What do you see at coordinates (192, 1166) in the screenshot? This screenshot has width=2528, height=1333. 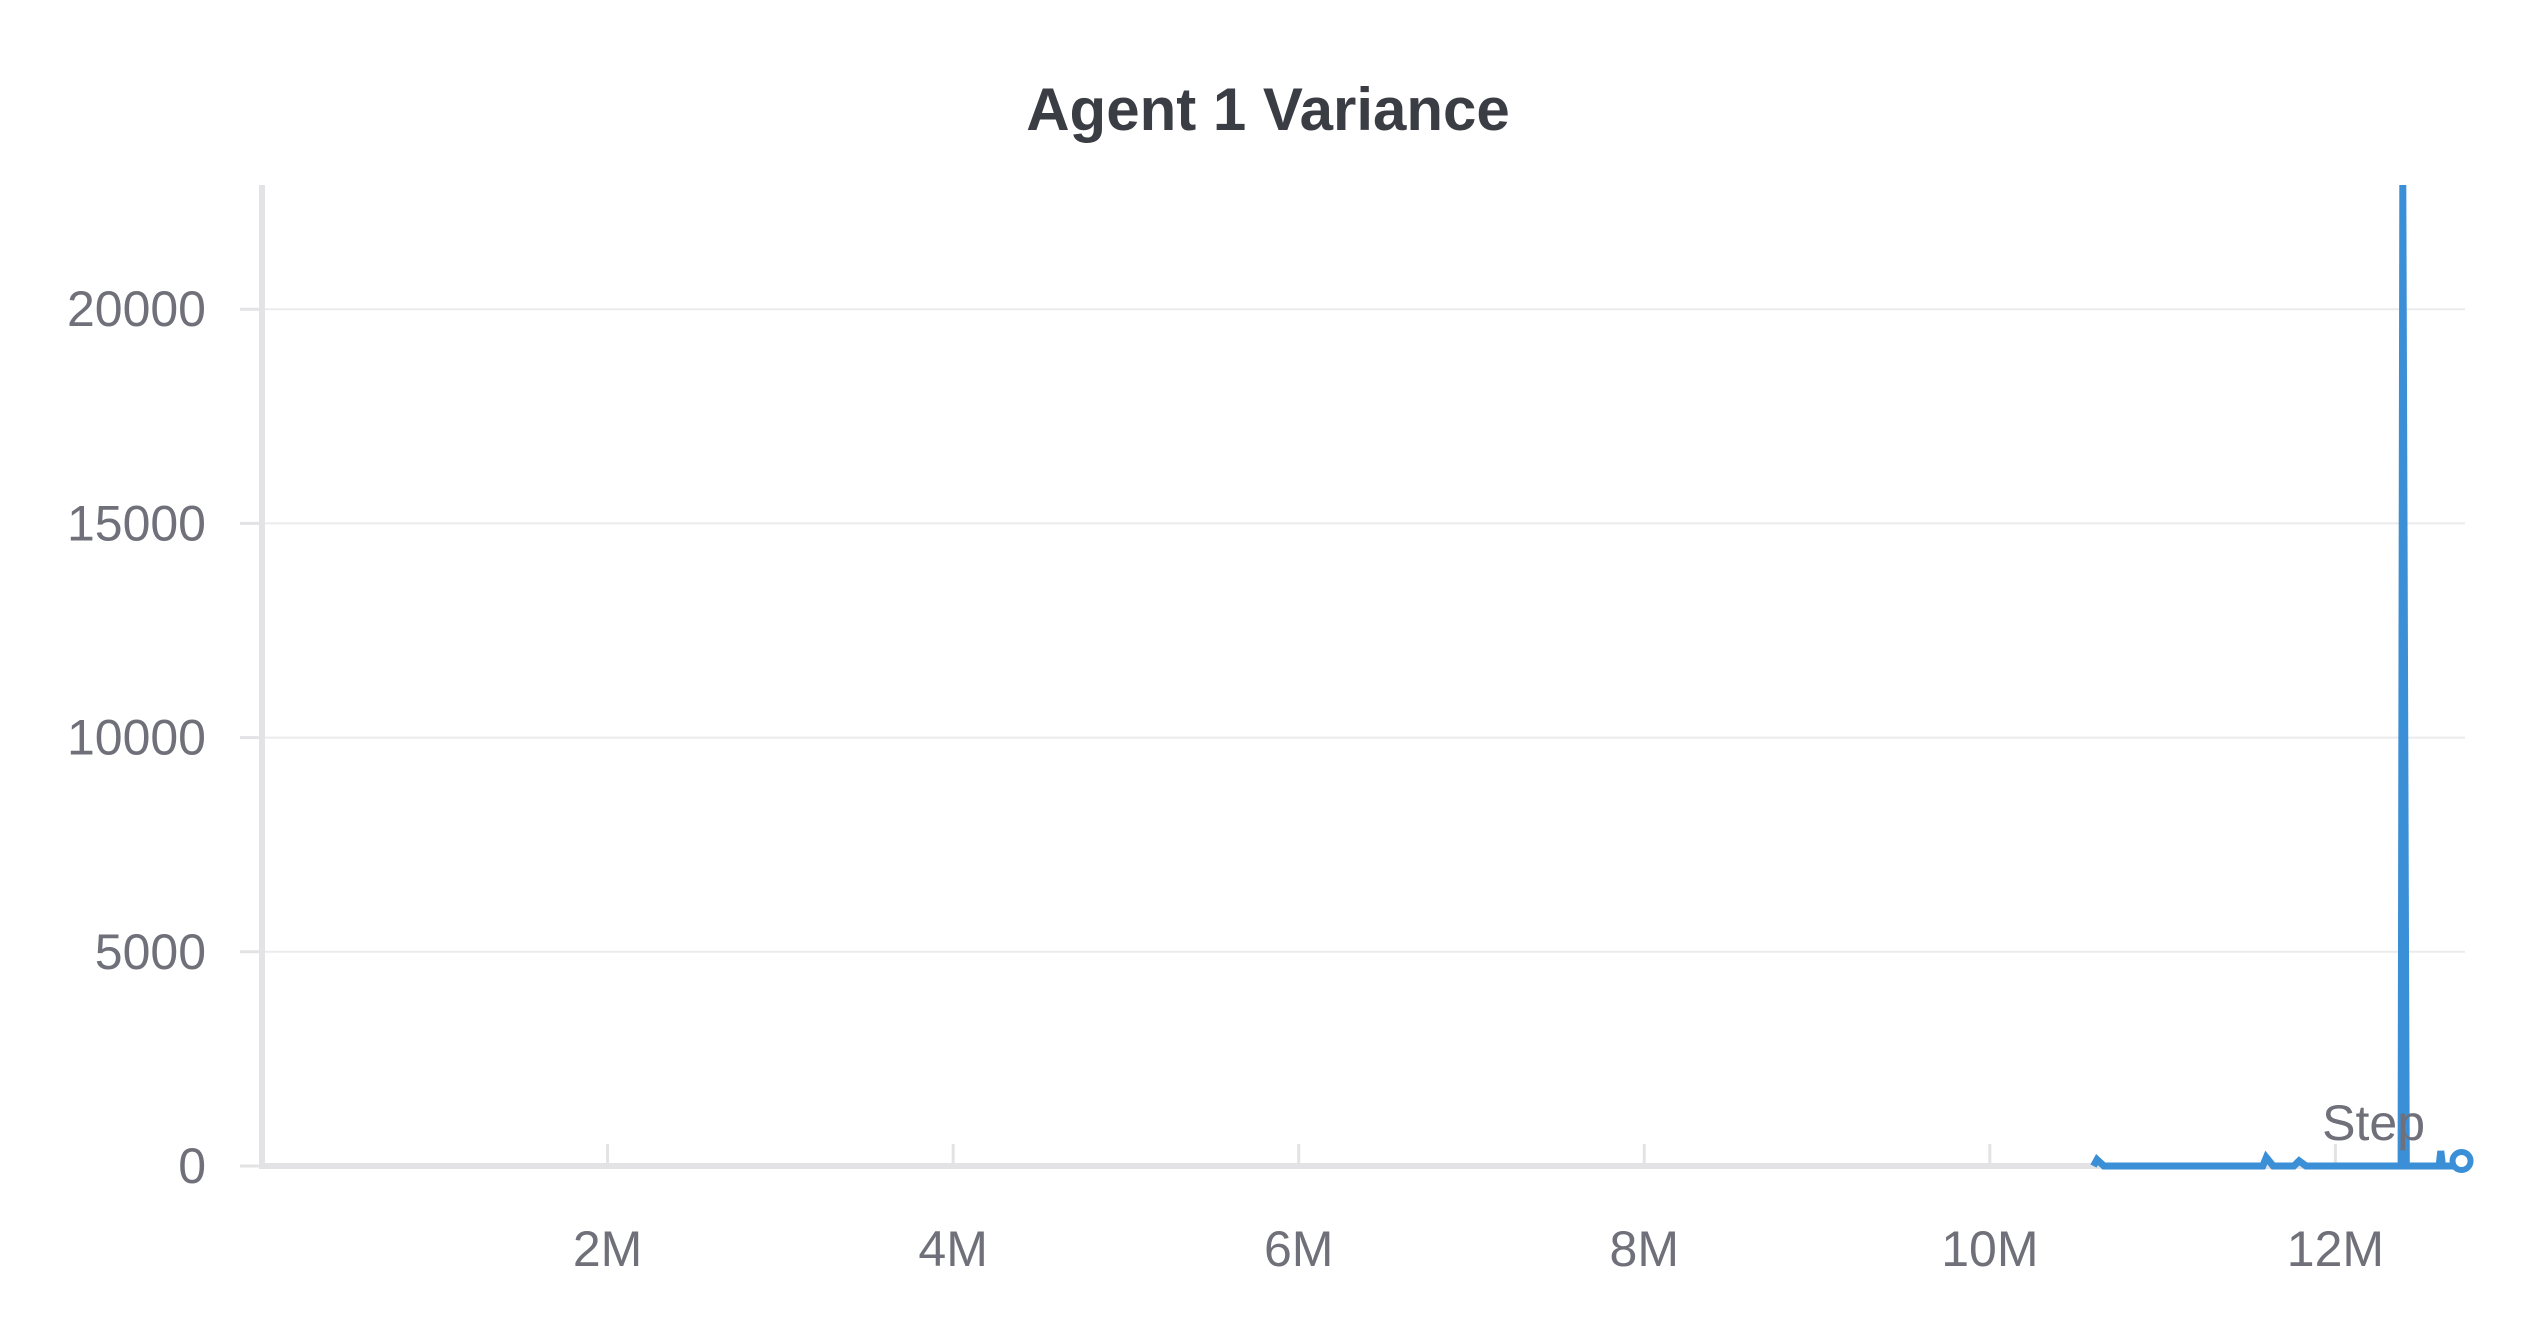 I see `y-tick-label: 0` at bounding box center [192, 1166].